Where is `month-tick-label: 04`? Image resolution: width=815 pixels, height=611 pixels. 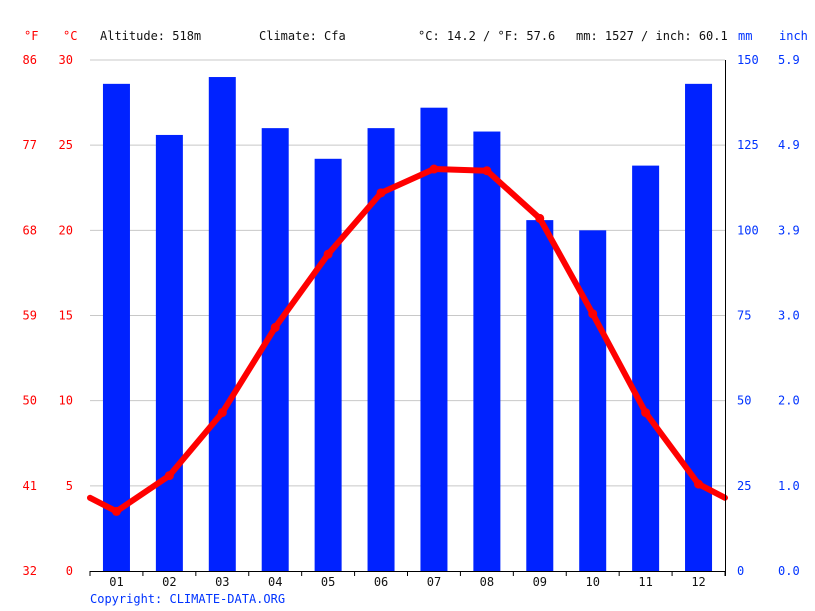 month-tick-label: 04 is located at coordinates (275, 582).